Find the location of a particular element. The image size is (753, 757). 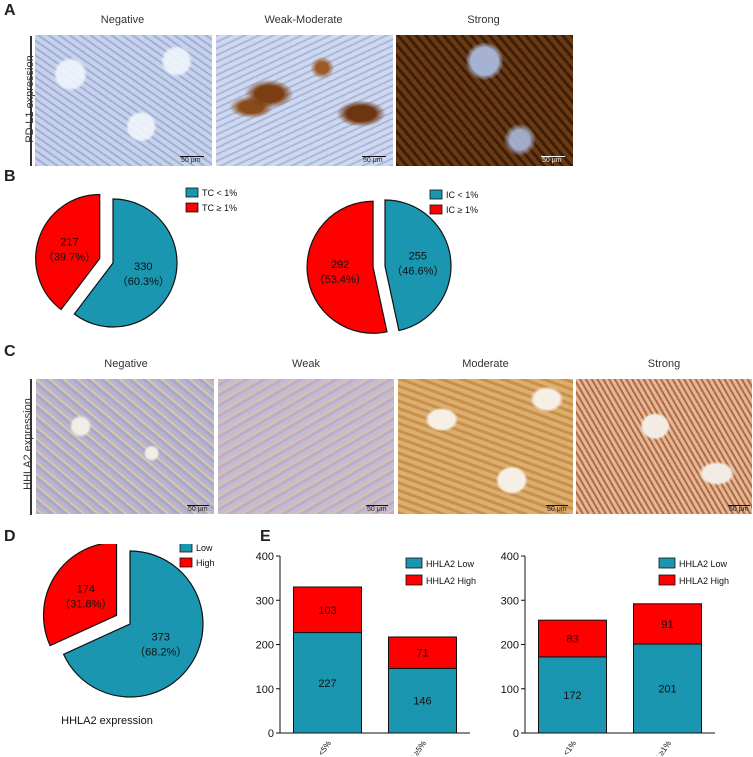

slice-count-label: 373 is located at coordinates (161, 638).